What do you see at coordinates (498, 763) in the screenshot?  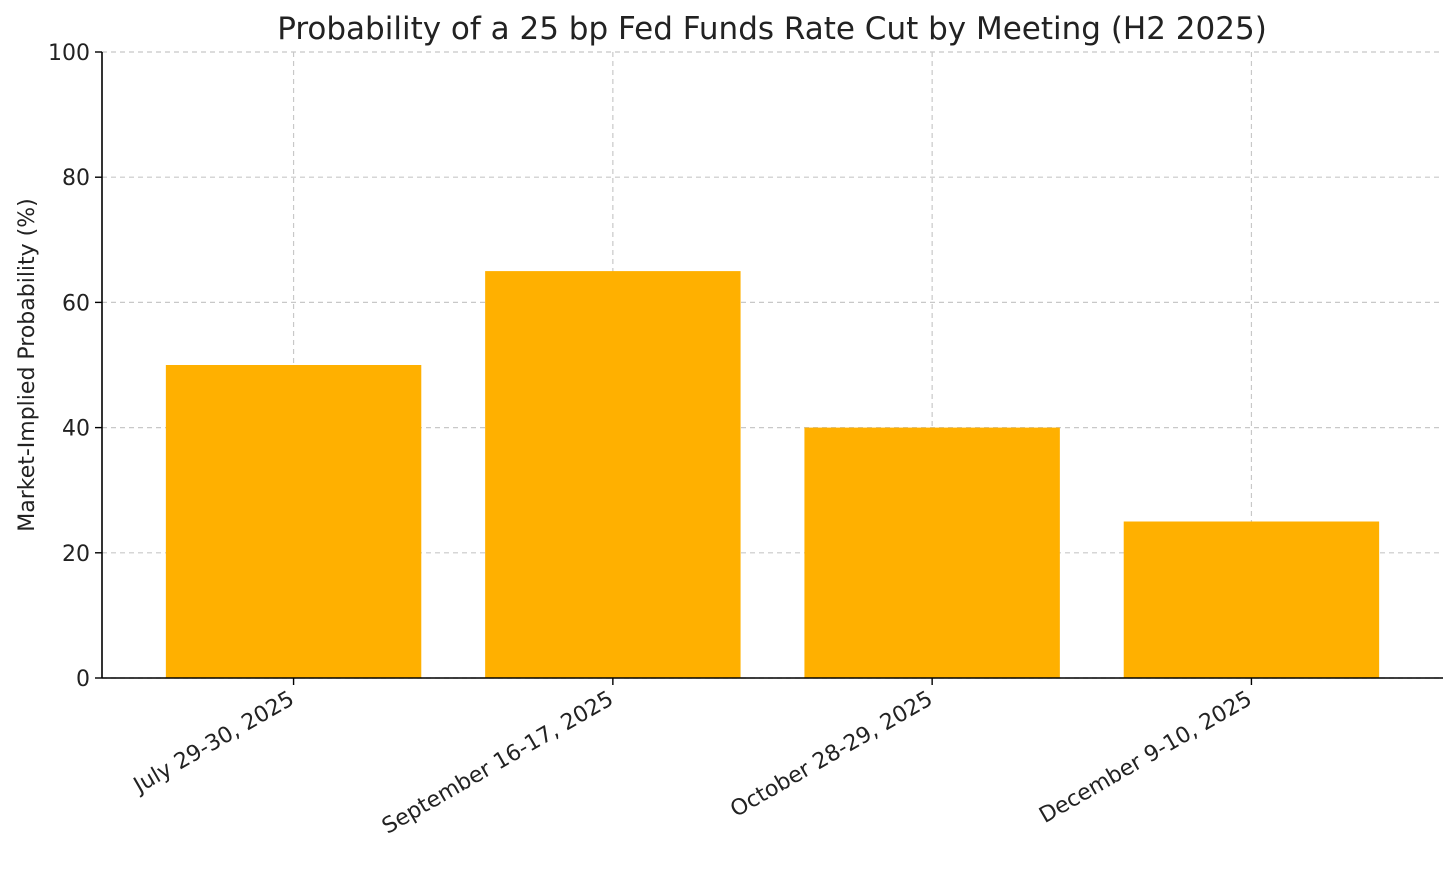 I see `x-tick-label: September 16-17, 2025` at bounding box center [498, 763].